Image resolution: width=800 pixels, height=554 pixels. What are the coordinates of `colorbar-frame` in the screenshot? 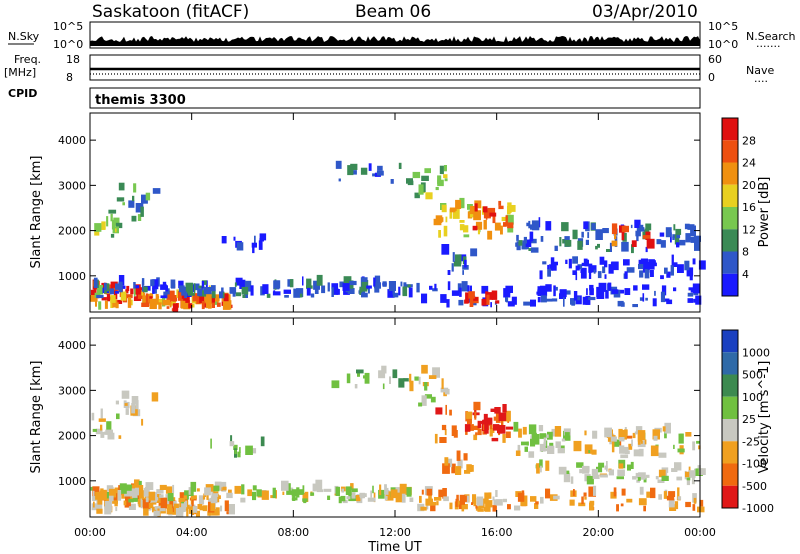 It's located at (730, 207).